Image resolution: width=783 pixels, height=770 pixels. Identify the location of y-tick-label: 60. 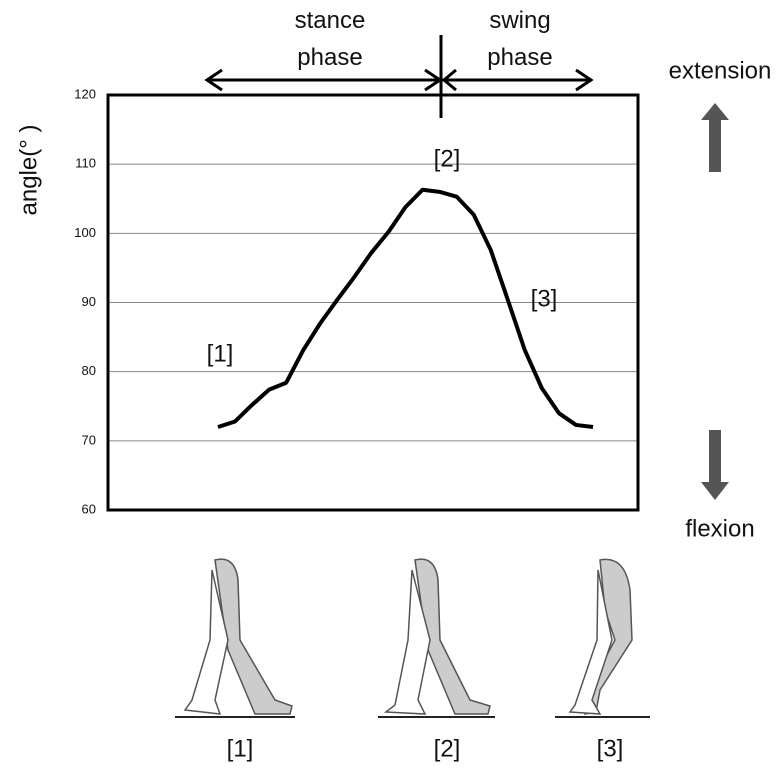
(89, 508).